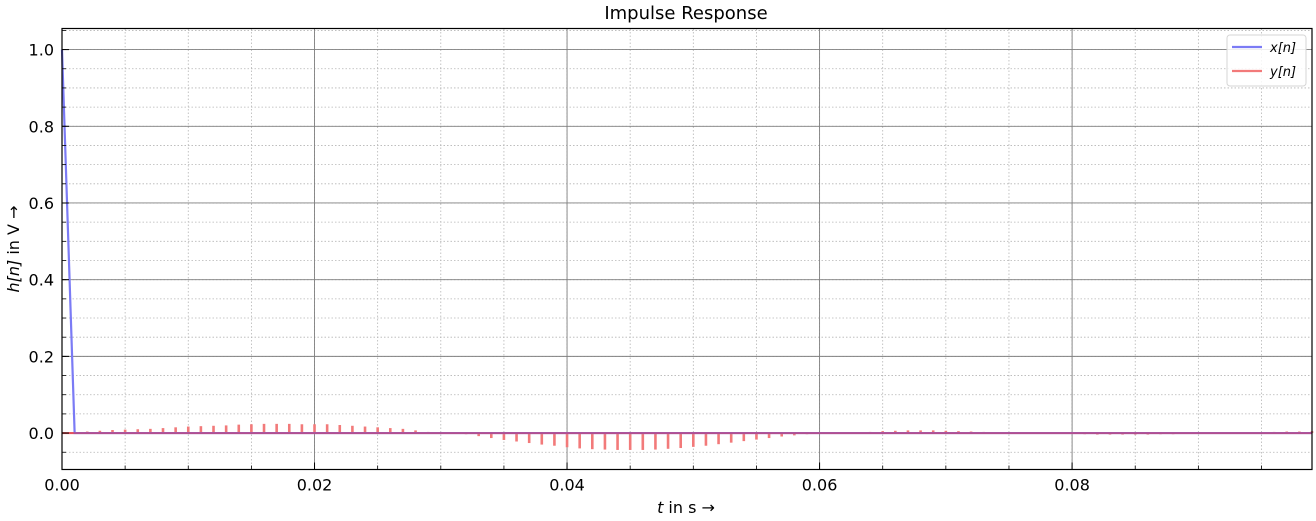 The width and height of the screenshot is (1316, 521). I want to click on y-tick-label: 0.8, so click(41, 126).